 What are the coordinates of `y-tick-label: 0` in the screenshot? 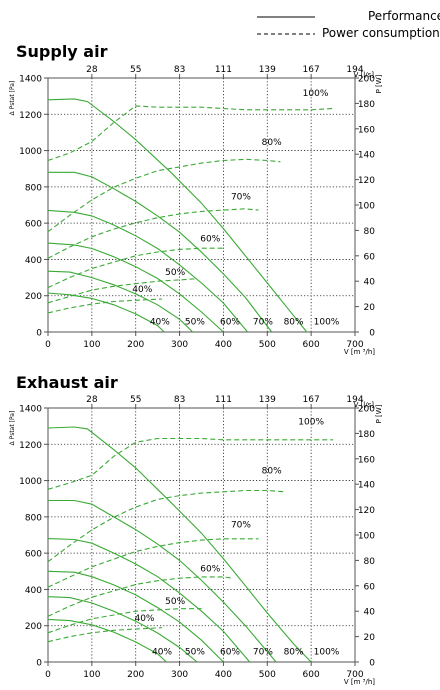 It's located at (39, 664).